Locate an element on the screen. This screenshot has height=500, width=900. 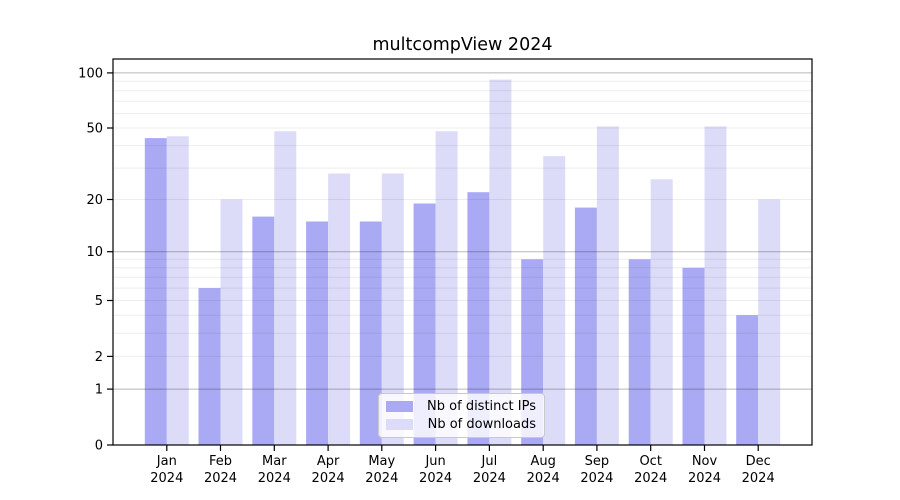
legend-item-downloads: Nb of downloads is located at coordinates (461, 424).